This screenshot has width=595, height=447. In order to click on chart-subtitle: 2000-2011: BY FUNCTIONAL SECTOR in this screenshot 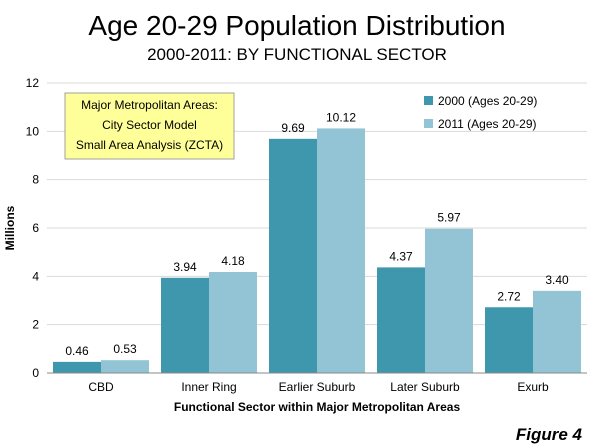, I will do `click(297, 54)`.